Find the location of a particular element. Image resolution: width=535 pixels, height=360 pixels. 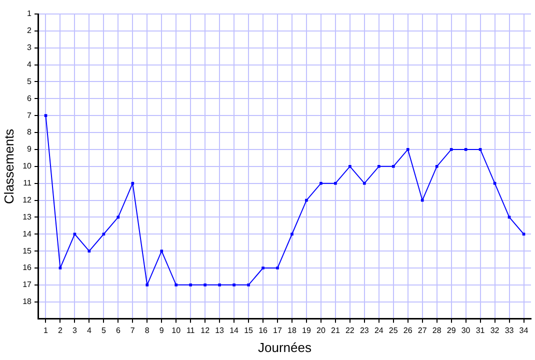

y-tick-label: 16 is located at coordinates (27, 267).